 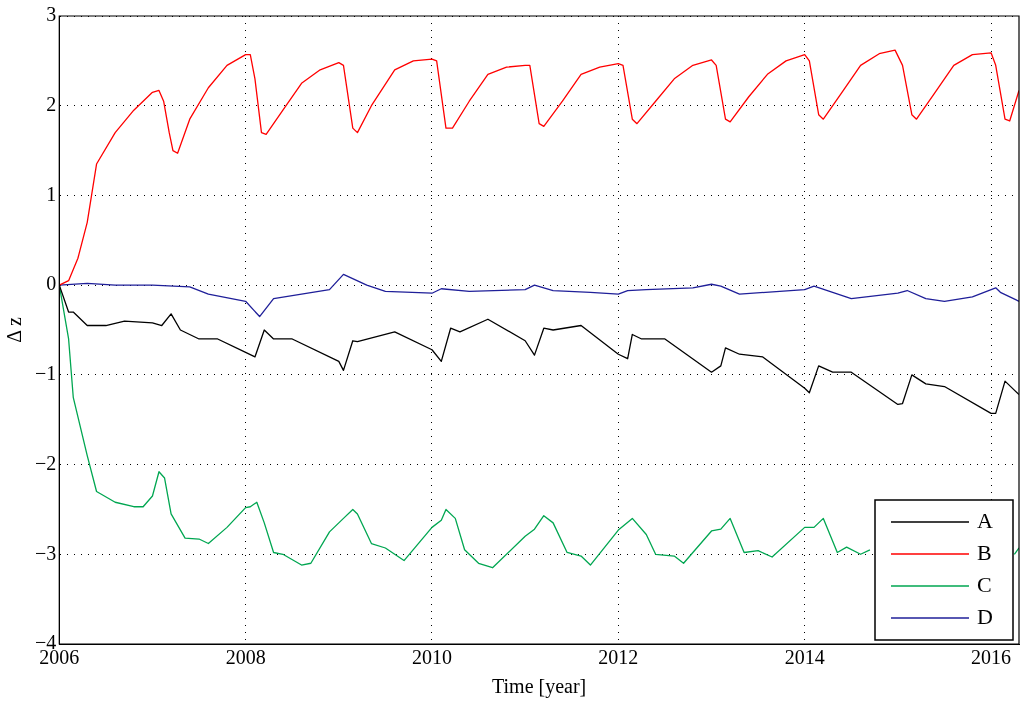 What do you see at coordinates (14, 330) in the screenshot?
I see `y-axis-title: Δ z` at bounding box center [14, 330].